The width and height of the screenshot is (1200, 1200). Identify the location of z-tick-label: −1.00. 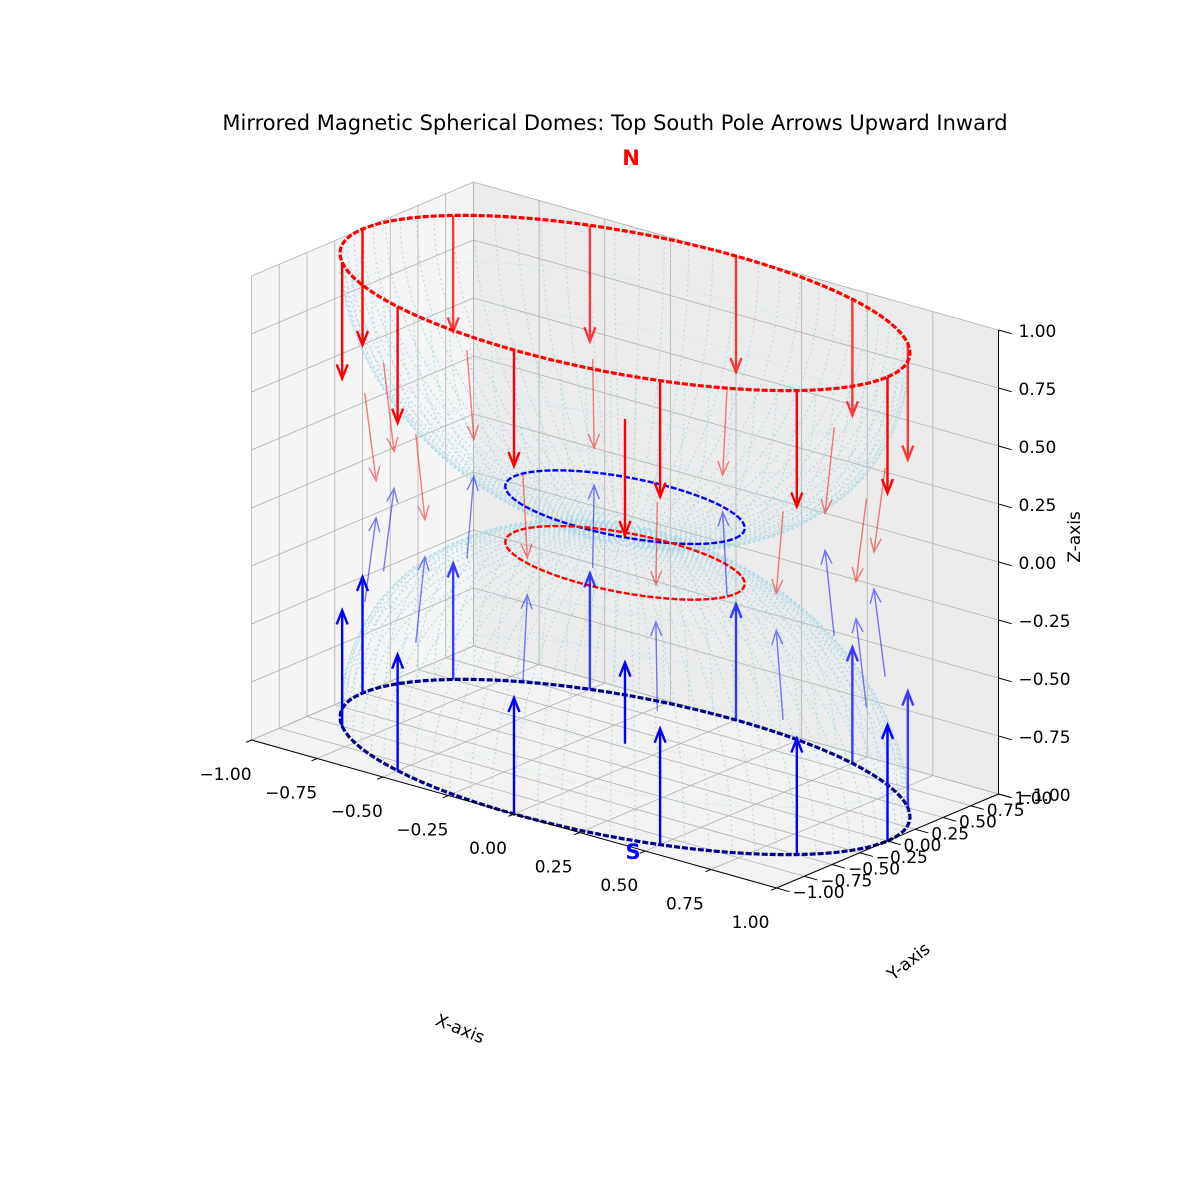
(1045, 796).